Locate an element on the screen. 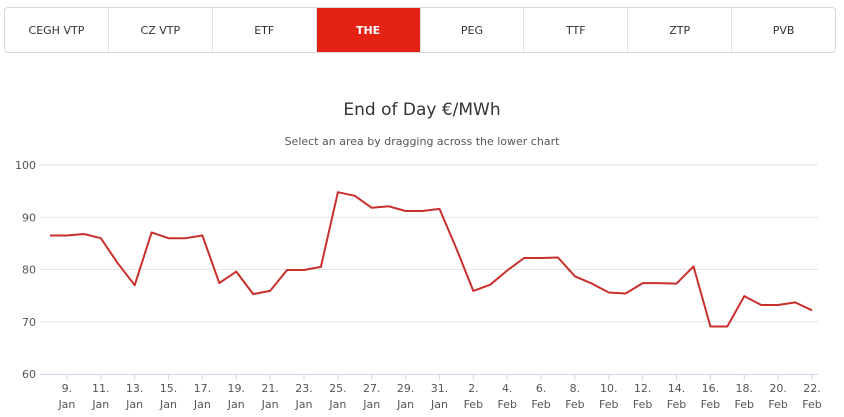 The image size is (844, 417). chart-title: End of Day €/MWh is located at coordinates (422, 110).